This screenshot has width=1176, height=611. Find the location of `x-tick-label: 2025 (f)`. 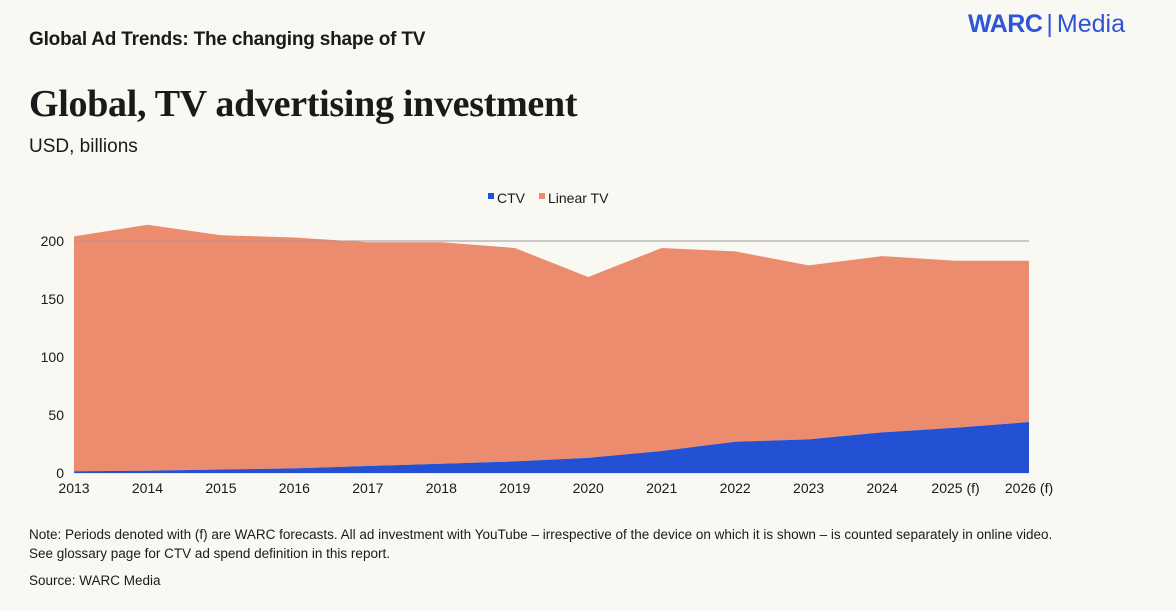

x-tick-label: 2025 (f) is located at coordinates (955, 488).